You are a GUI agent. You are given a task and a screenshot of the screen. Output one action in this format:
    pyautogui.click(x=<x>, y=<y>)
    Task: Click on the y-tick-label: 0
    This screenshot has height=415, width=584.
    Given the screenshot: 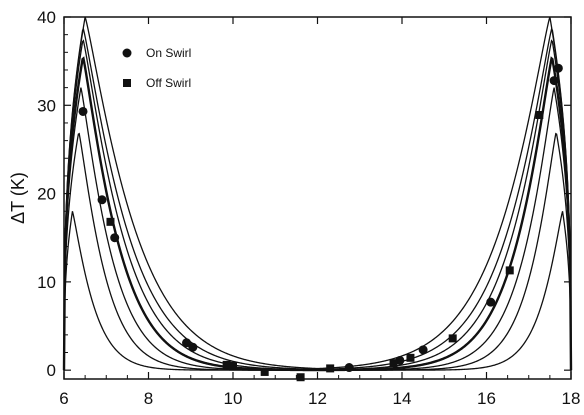 What is the action you would take?
    pyautogui.click(x=51, y=370)
    